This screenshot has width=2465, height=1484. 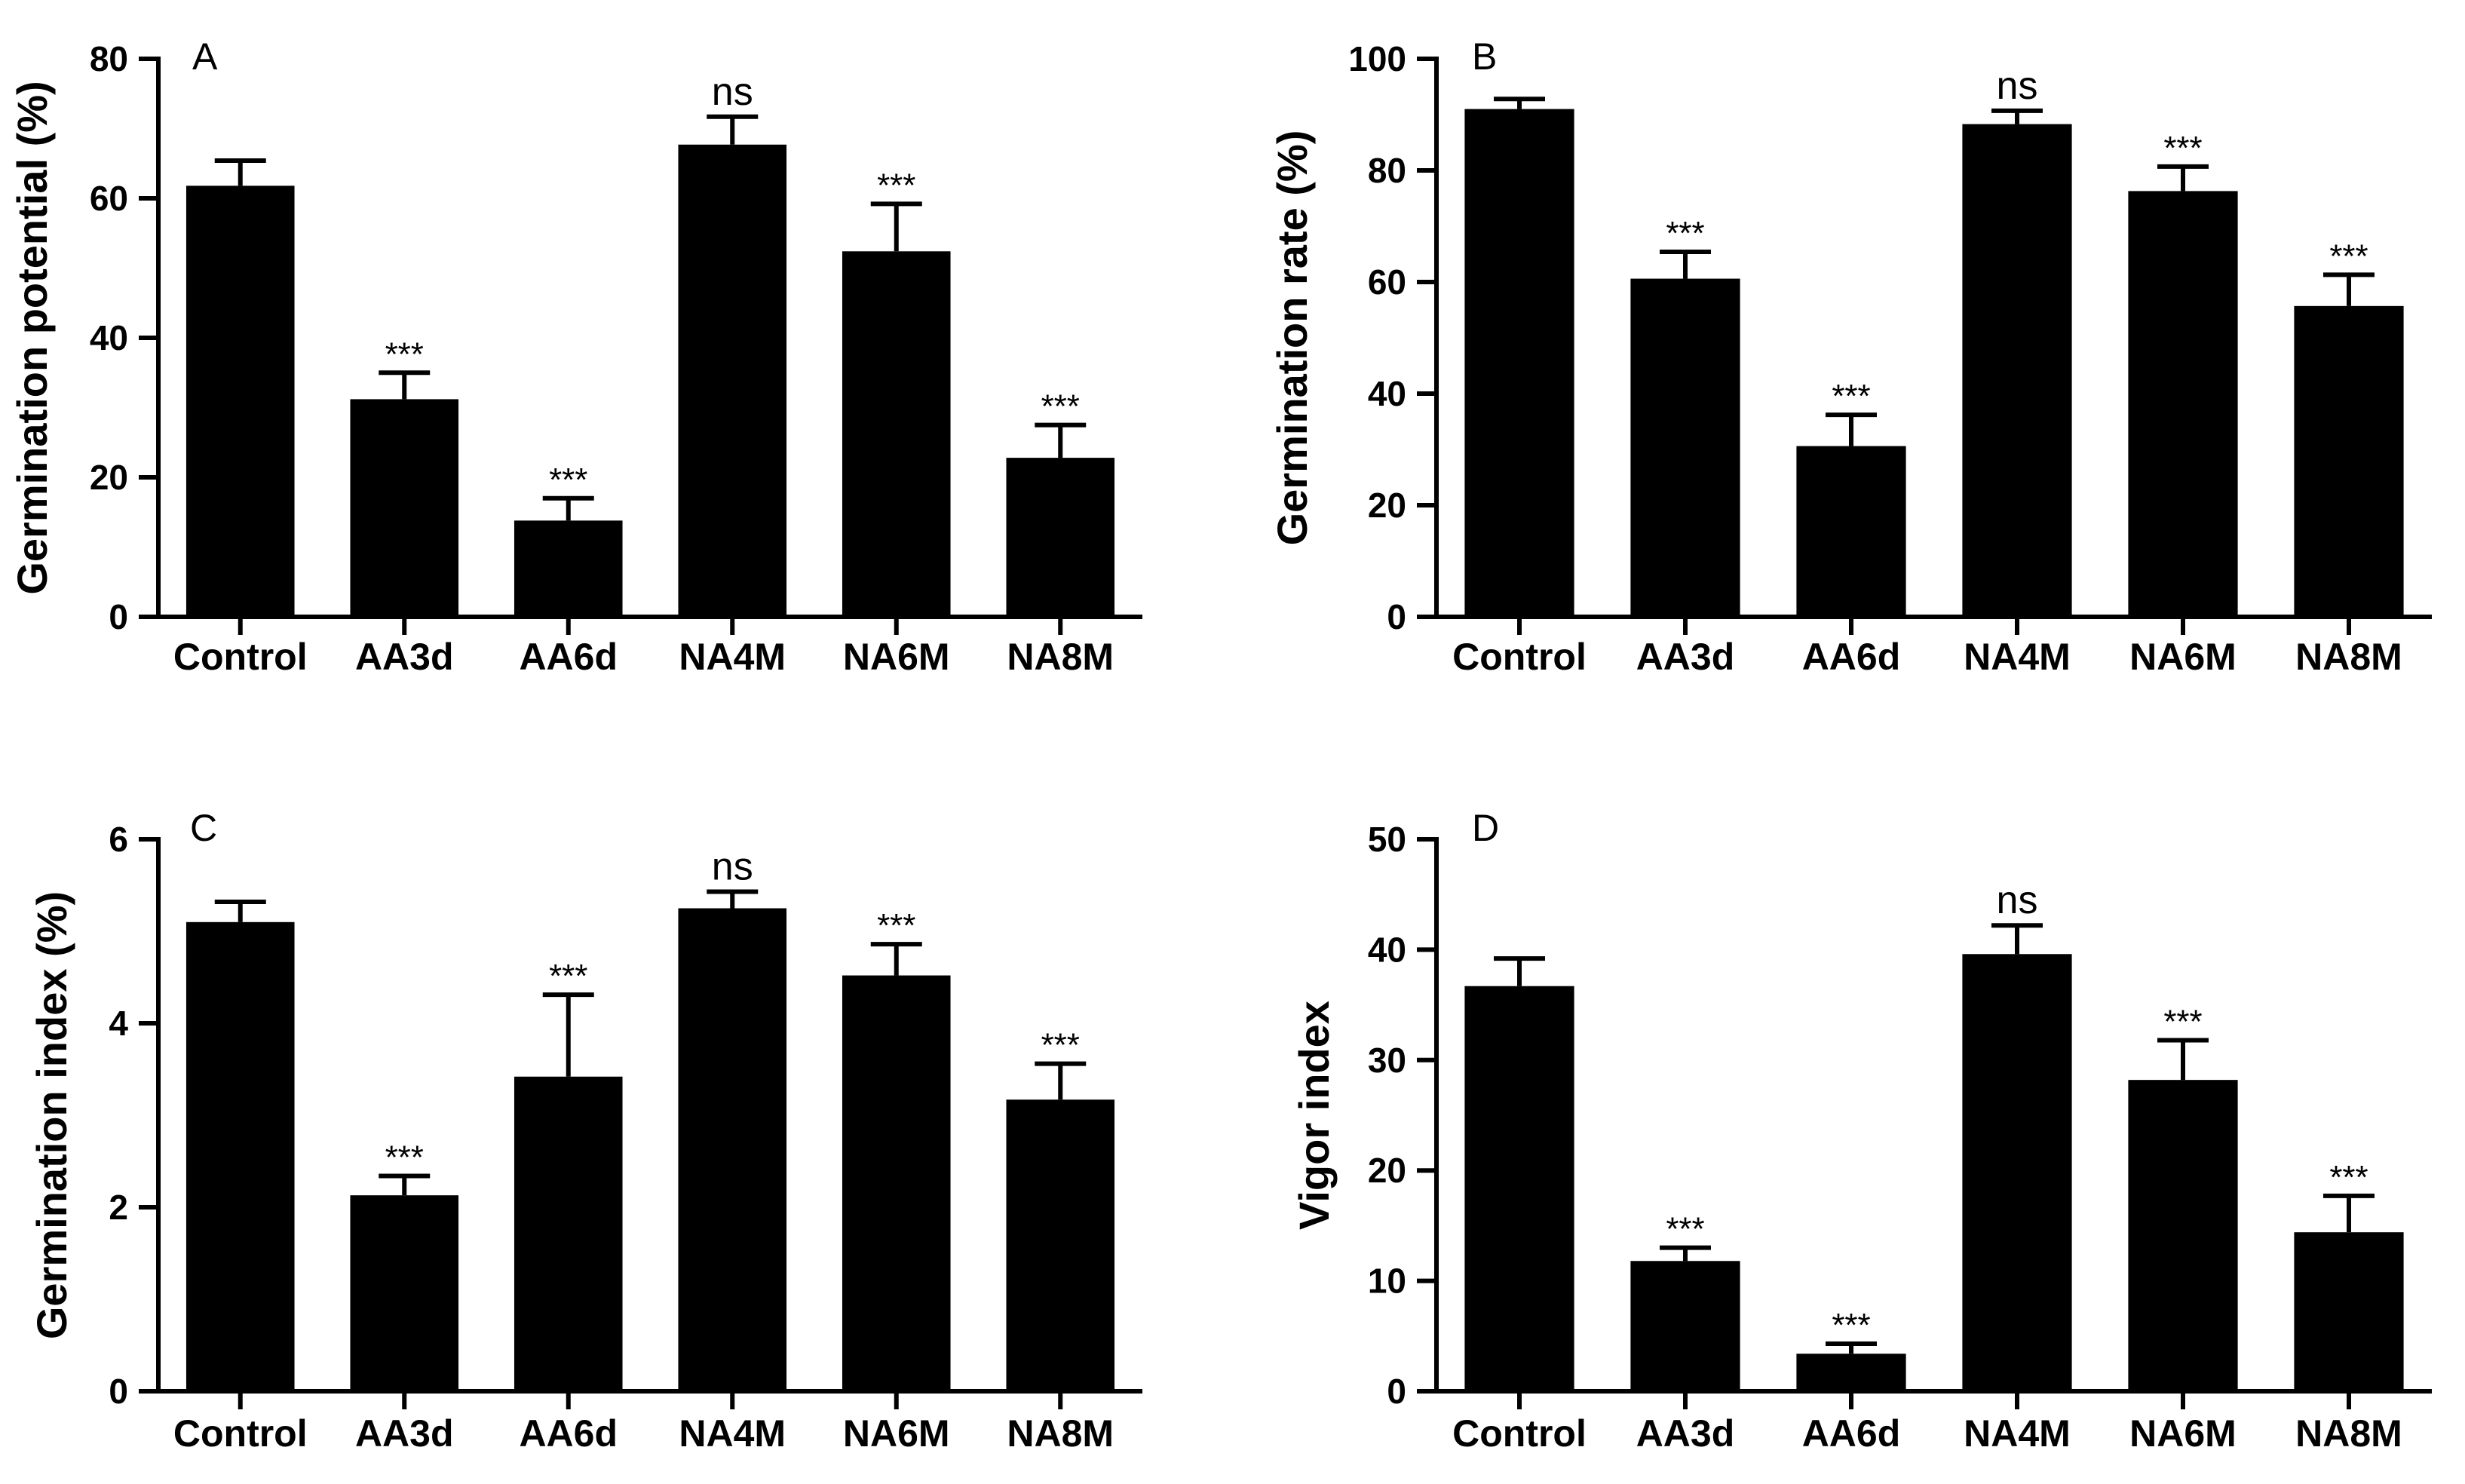 What do you see at coordinates (109, 198) in the screenshot?
I see `y-tick-label: 60` at bounding box center [109, 198].